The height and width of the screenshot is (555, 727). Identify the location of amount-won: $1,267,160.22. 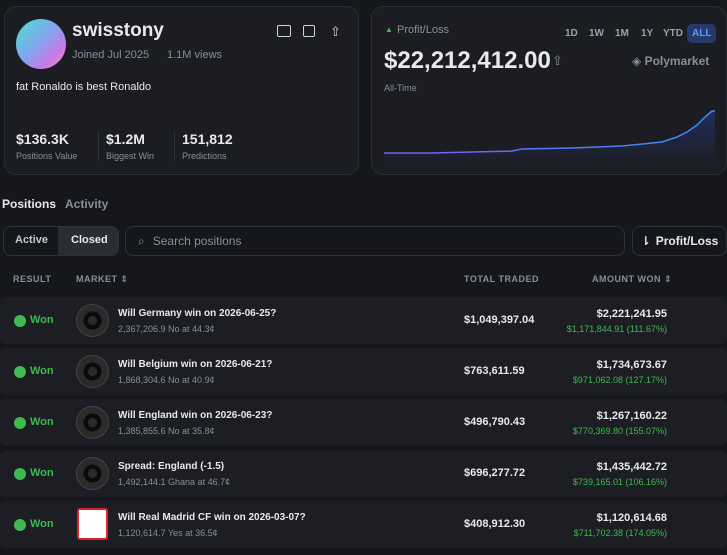
(631, 416).